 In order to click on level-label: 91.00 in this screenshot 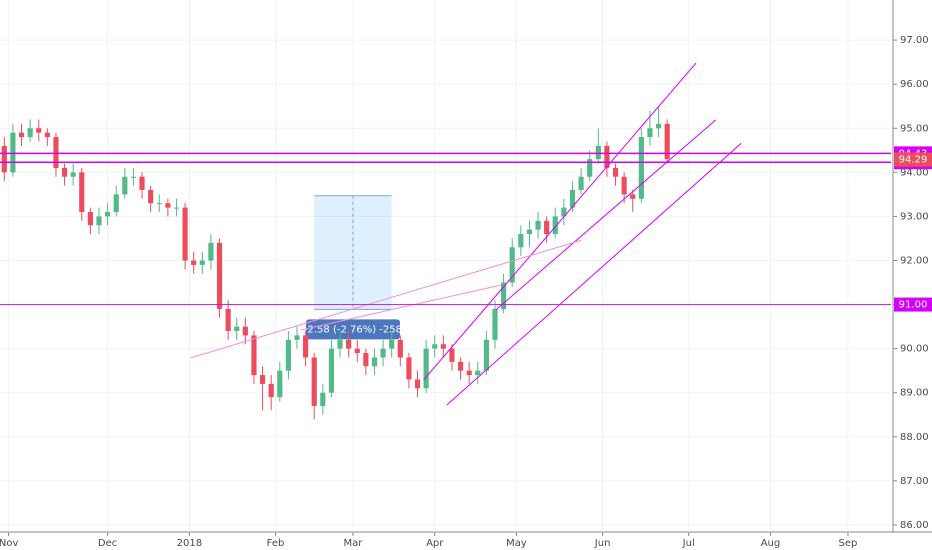, I will do `click(913, 305)`.